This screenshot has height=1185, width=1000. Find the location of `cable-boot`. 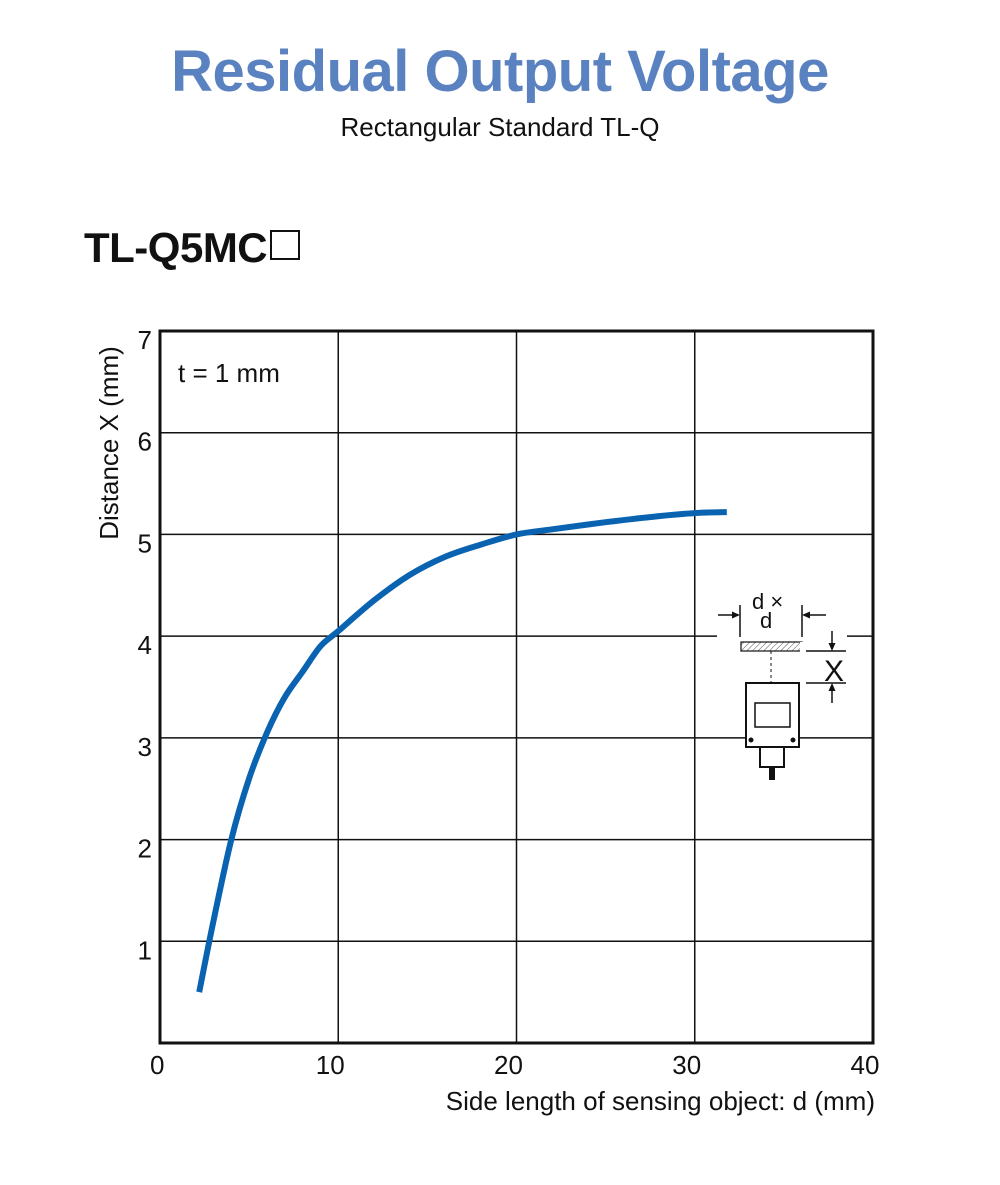

cable-boot is located at coordinates (772, 757).